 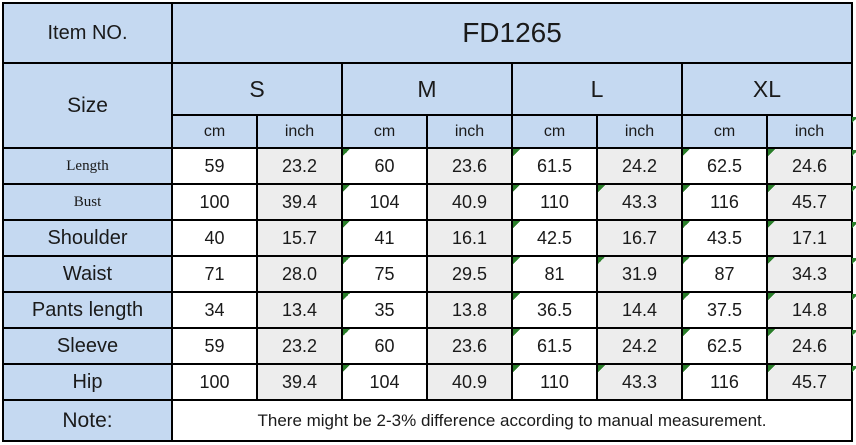 I want to click on cell-value: 16.7, so click(x=639, y=237).